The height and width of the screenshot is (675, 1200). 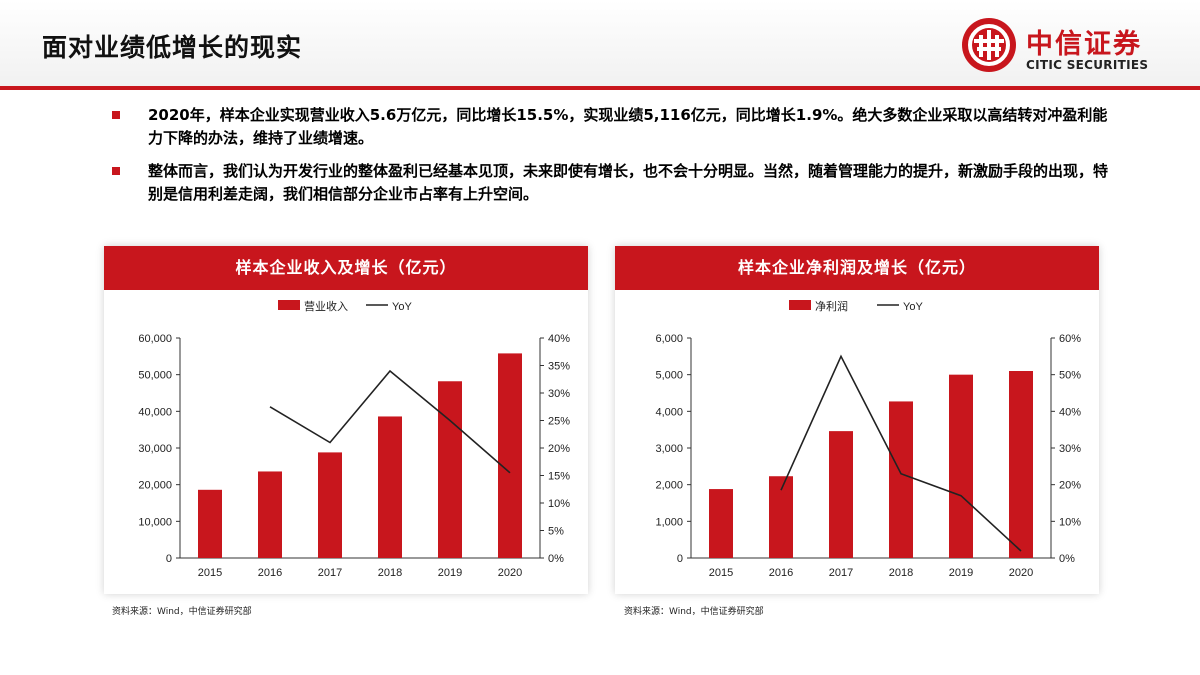 I want to click on logo-text-cn: 中信证券, so click(x=1084, y=44).